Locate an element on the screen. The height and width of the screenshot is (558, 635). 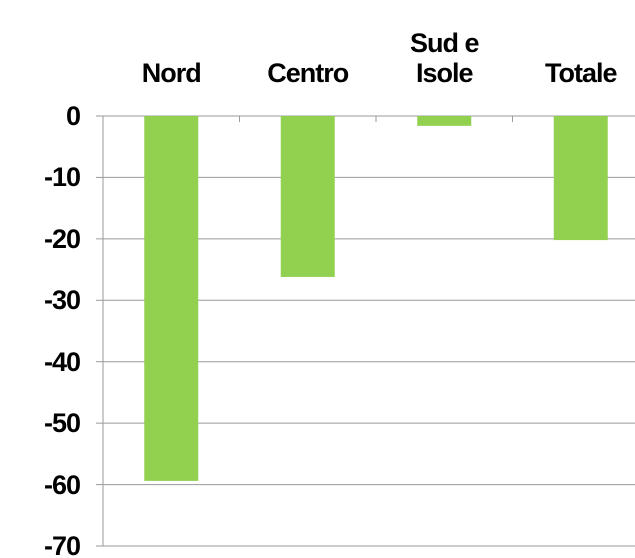
y-tick-label: -60 is located at coordinates (62, 484).